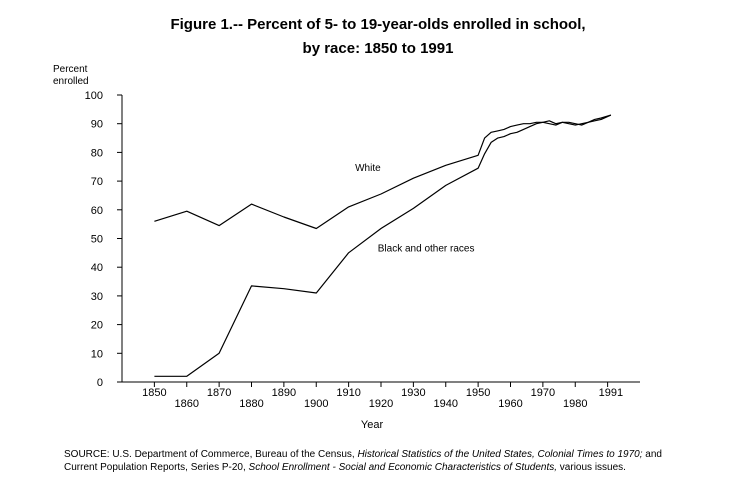  Describe the element at coordinates (97, 268) in the screenshot. I see `y-tick-label: 40` at that location.